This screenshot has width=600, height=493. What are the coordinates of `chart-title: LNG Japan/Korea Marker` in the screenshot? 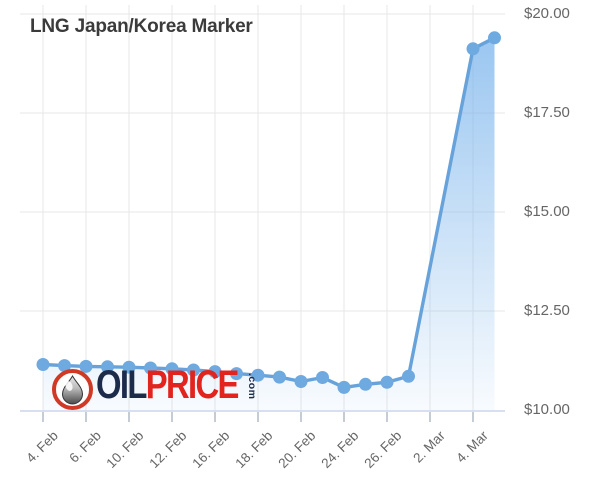 It's located at (141, 26).